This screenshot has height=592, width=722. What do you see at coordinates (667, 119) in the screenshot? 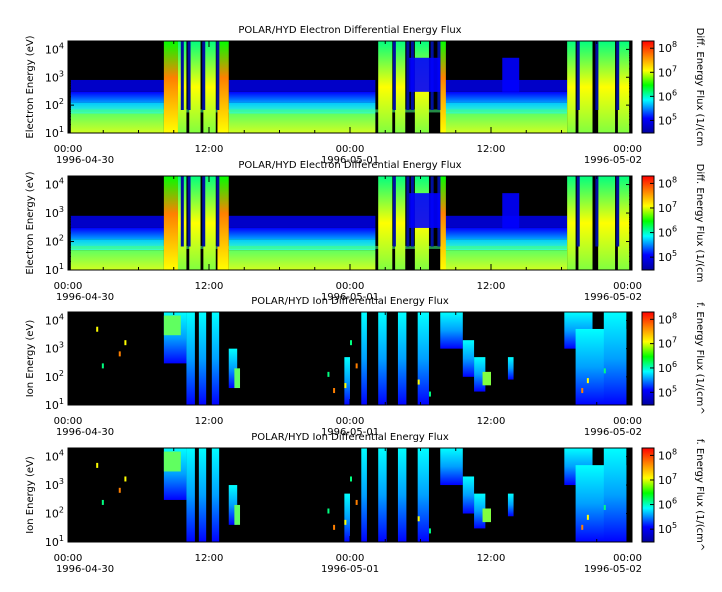
I see `colorbar-tick-label: 10⁵` at bounding box center [667, 119].